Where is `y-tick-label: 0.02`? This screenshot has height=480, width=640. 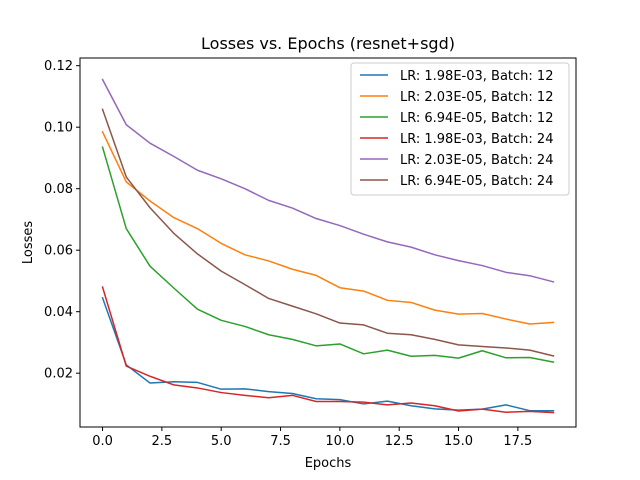
y-tick-label: 0.02 is located at coordinates (58, 374).